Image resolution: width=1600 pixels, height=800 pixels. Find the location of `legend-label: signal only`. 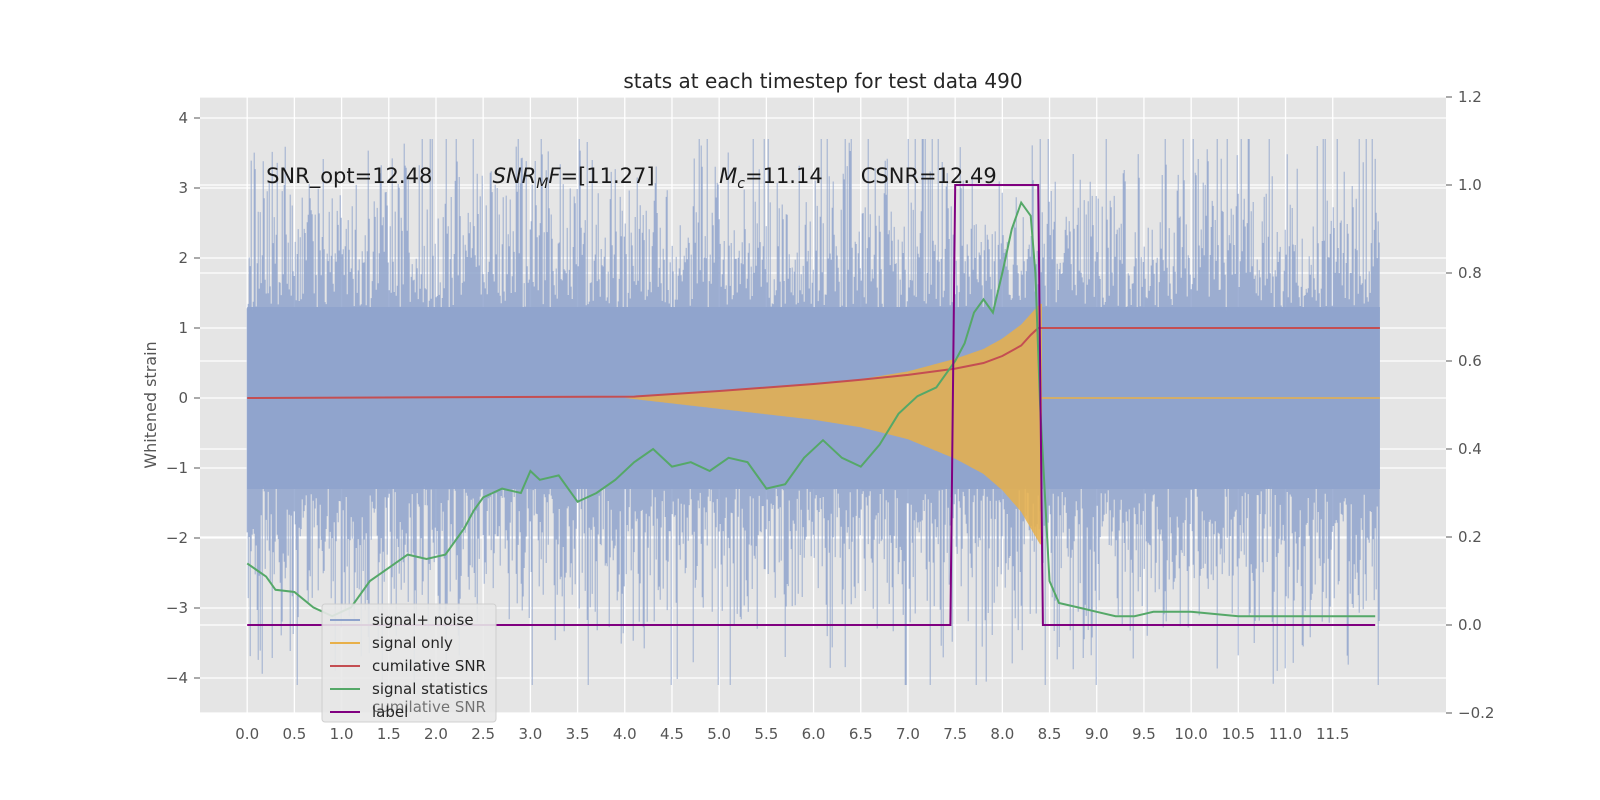

legend-label: signal only is located at coordinates (412, 643).